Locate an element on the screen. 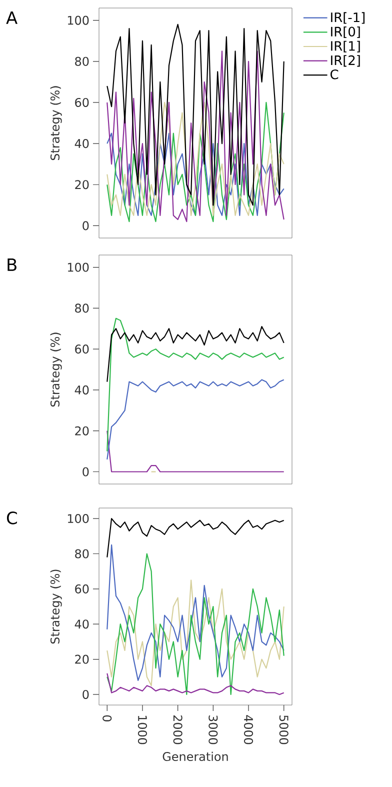  x-tick-label: 0 is located at coordinates (107, 718).